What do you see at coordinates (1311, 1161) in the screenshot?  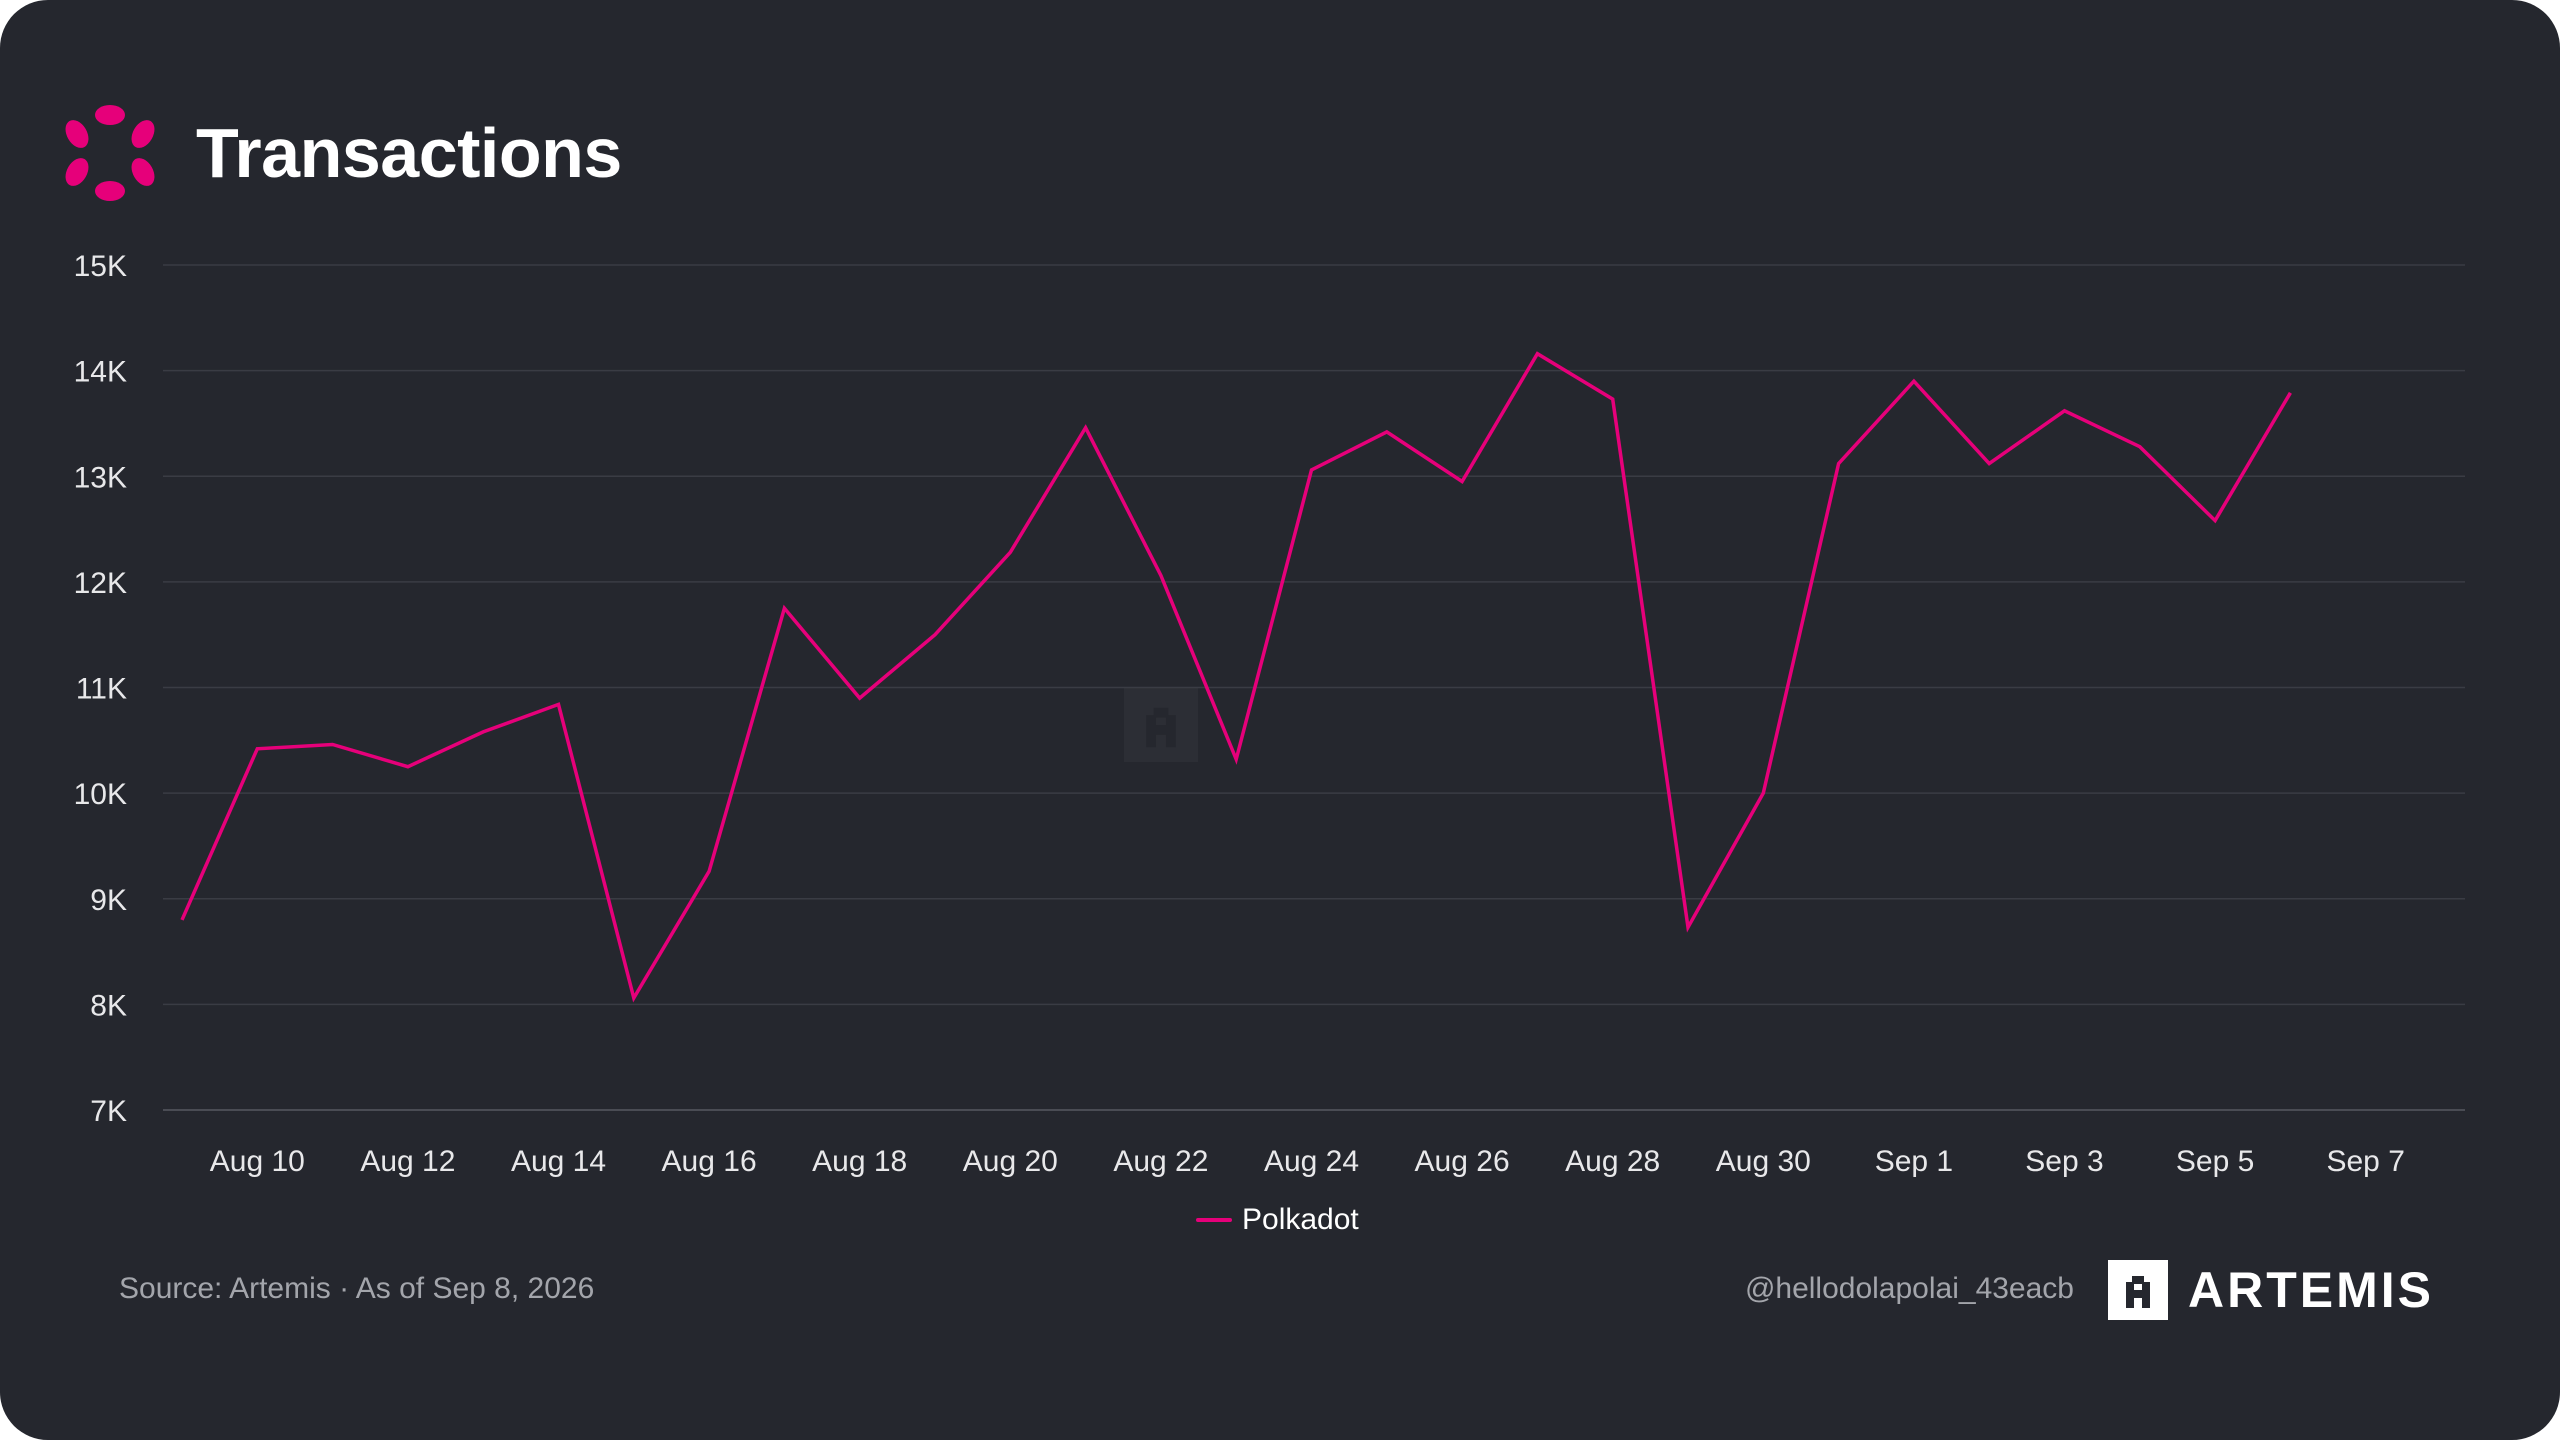 I see `x-tick-label: Aug 24` at bounding box center [1311, 1161].